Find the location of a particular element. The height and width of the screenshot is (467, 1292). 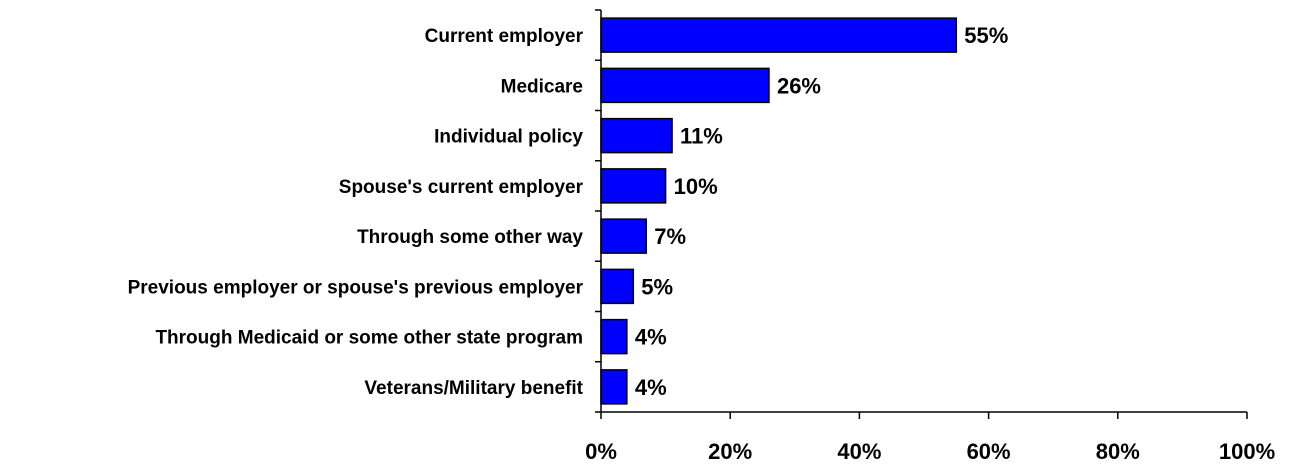

bar-value-label: 11% is located at coordinates (701, 136).